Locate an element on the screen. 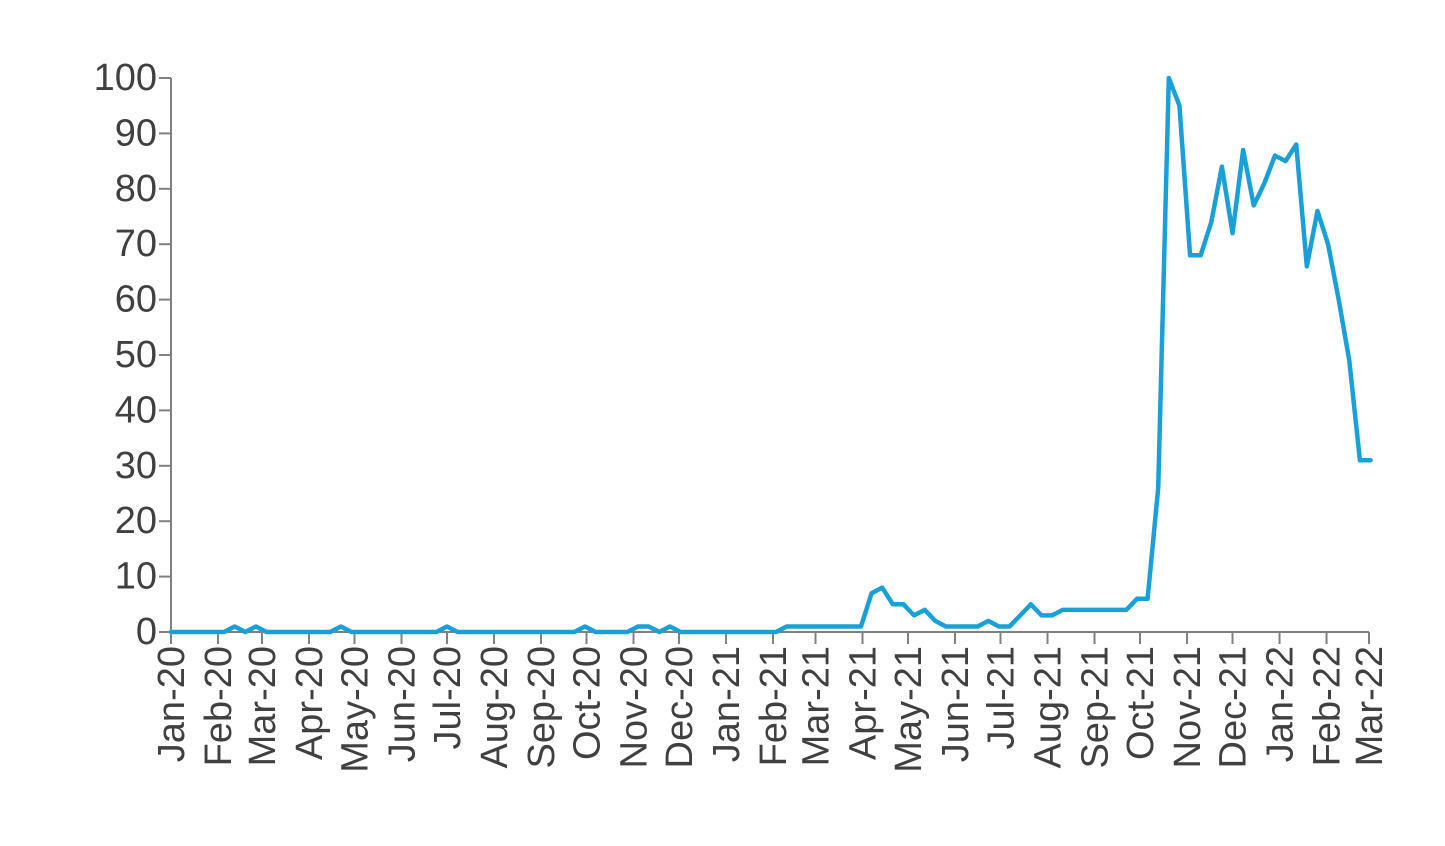 This screenshot has height=846, width=1445. x-tick-label: Oct-21 is located at coordinates (1141, 703).